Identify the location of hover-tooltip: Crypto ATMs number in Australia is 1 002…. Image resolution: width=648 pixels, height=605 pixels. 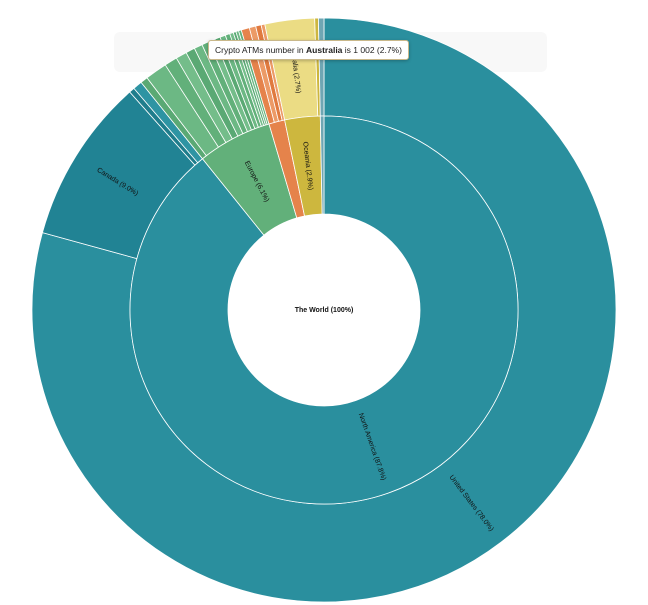
(308, 50).